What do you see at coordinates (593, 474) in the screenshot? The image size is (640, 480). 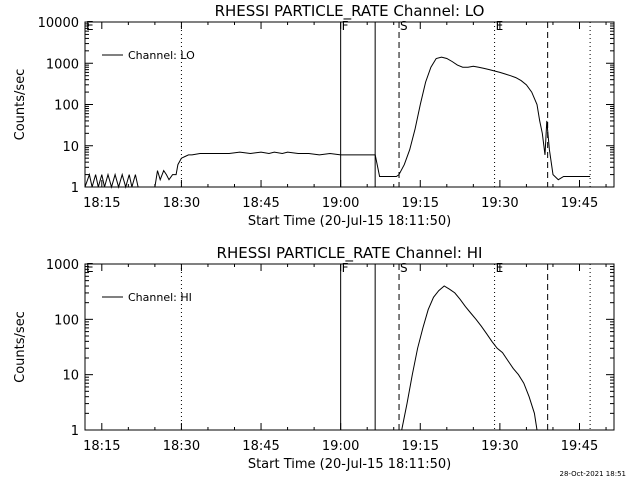 I see `generation-timestamp: 28-Oct-2021 18:51` at bounding box center [593, 474].